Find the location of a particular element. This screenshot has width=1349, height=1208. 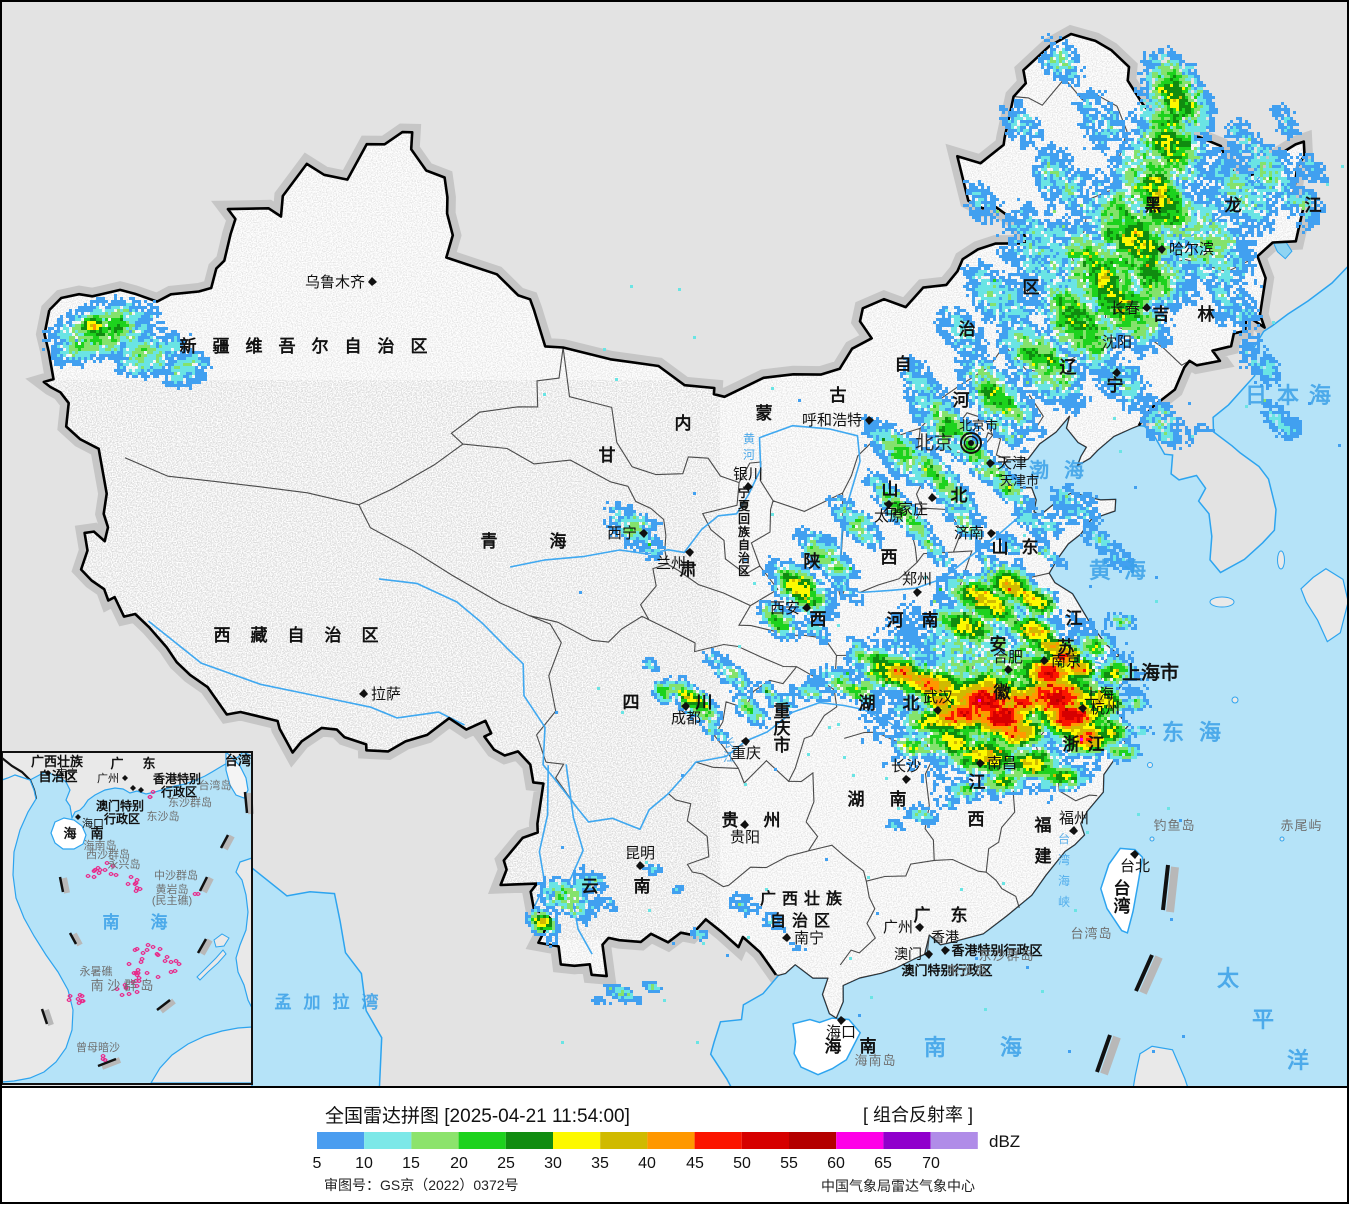

svg-text: 甘 is located at coordinates (607, 455).